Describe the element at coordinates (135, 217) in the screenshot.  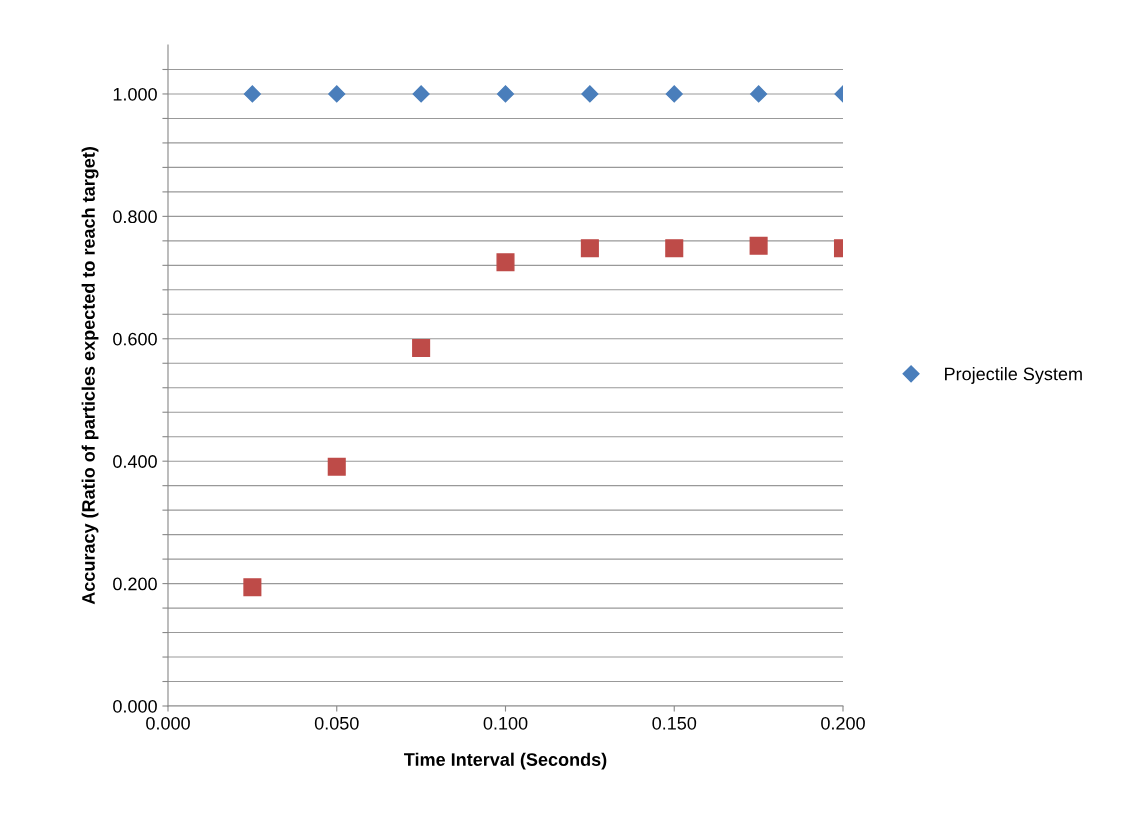
I see `y-tick-label: 0.800` at that location.